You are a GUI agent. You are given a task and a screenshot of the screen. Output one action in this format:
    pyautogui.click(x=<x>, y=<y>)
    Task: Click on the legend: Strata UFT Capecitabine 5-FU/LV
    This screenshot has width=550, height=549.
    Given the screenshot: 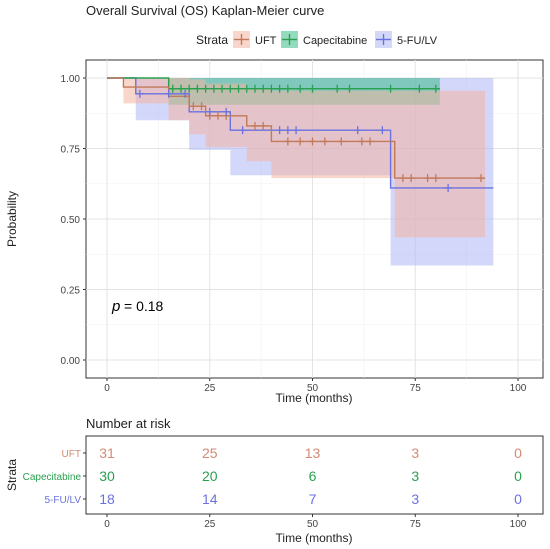 What is the action you would take?
    pyautogui.click(x=317, y=39)
    